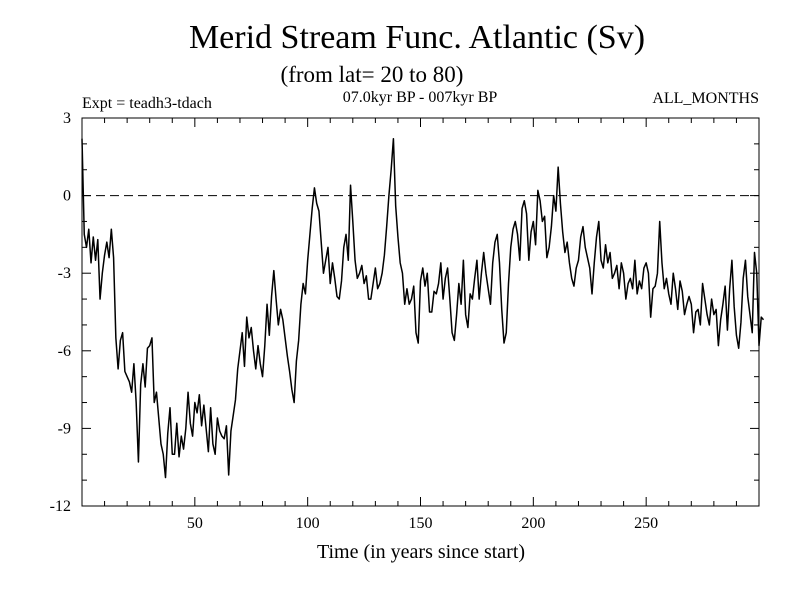 The image size is (800, 600). I want to click on y-tick-label: 0, so click(67, 196).